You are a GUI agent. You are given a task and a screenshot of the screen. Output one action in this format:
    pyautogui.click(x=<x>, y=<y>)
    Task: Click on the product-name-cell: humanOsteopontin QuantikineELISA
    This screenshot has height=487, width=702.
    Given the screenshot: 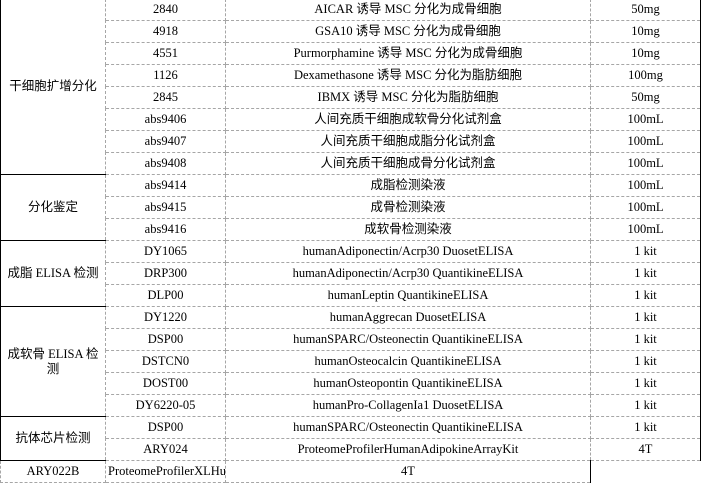 What is the action you would take?
    pyautogui.click(x=408, y=383)
    